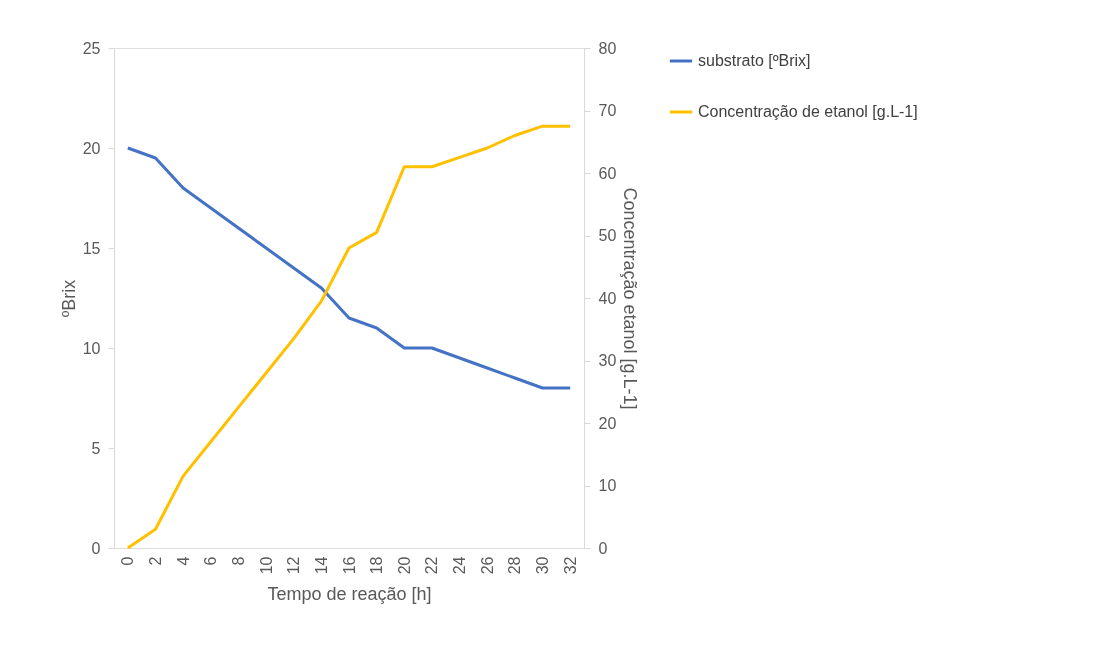 This screenshot has width=1113, height=652. I want to click on x-tick-label: 0, so click(128, 561).